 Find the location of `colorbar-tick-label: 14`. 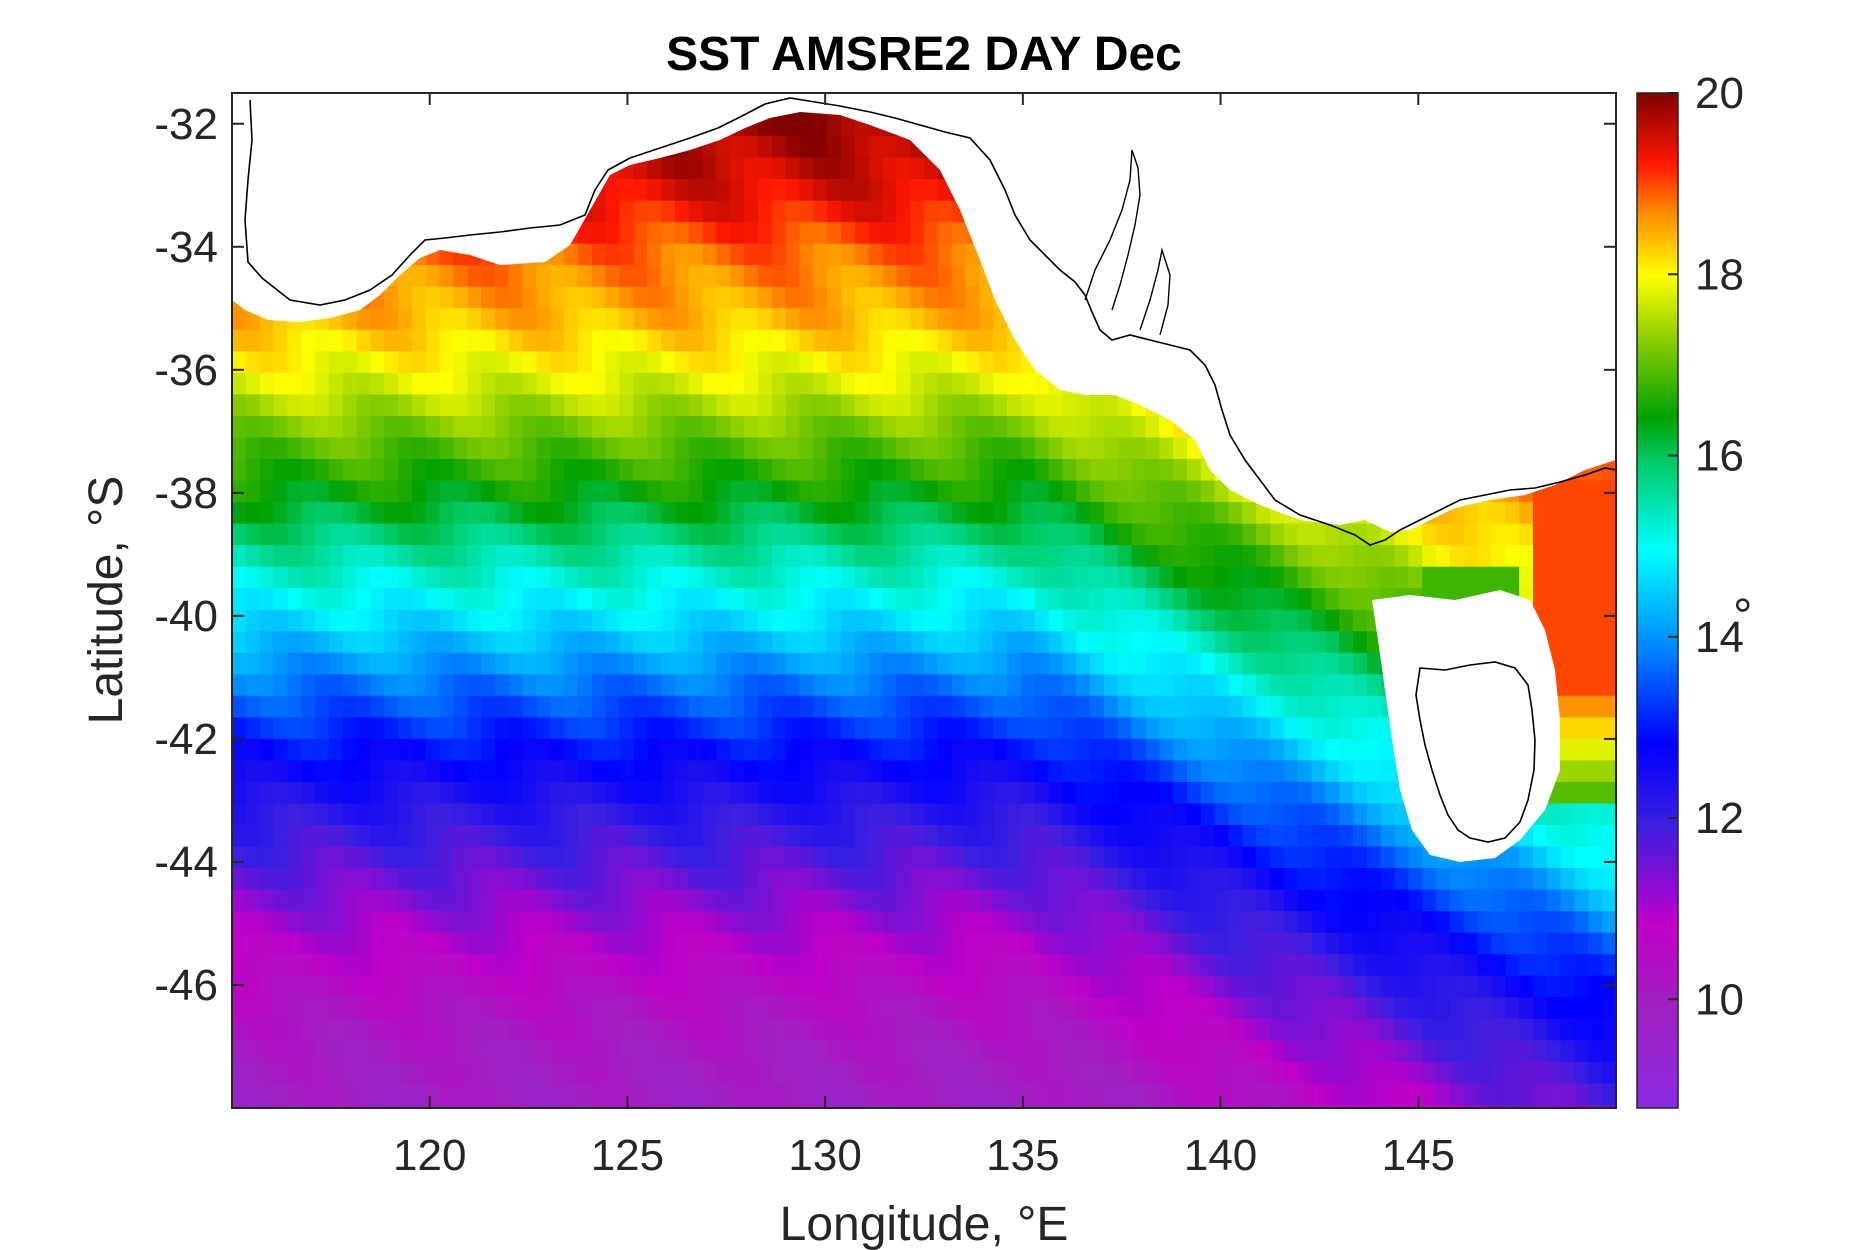

colorbar-tick-label: 14 is located at coordinates (1719, 637).